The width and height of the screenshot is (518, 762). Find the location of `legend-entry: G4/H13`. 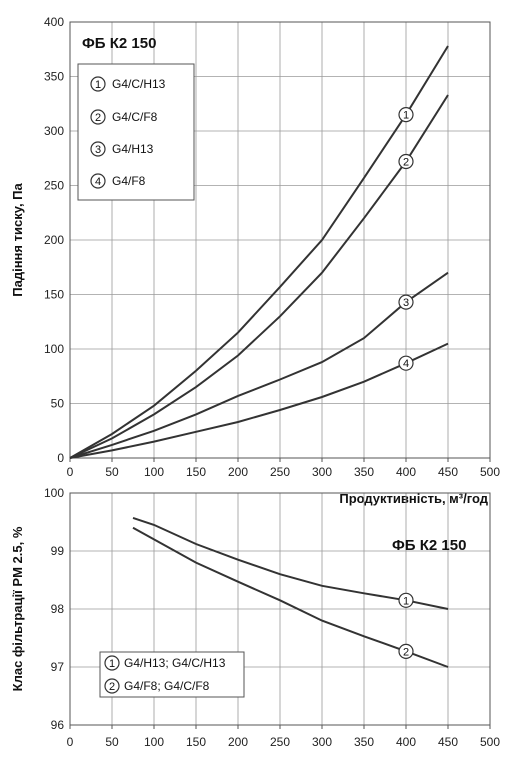

legend-entry: G4/H13 is located at coordinates (133, 149).